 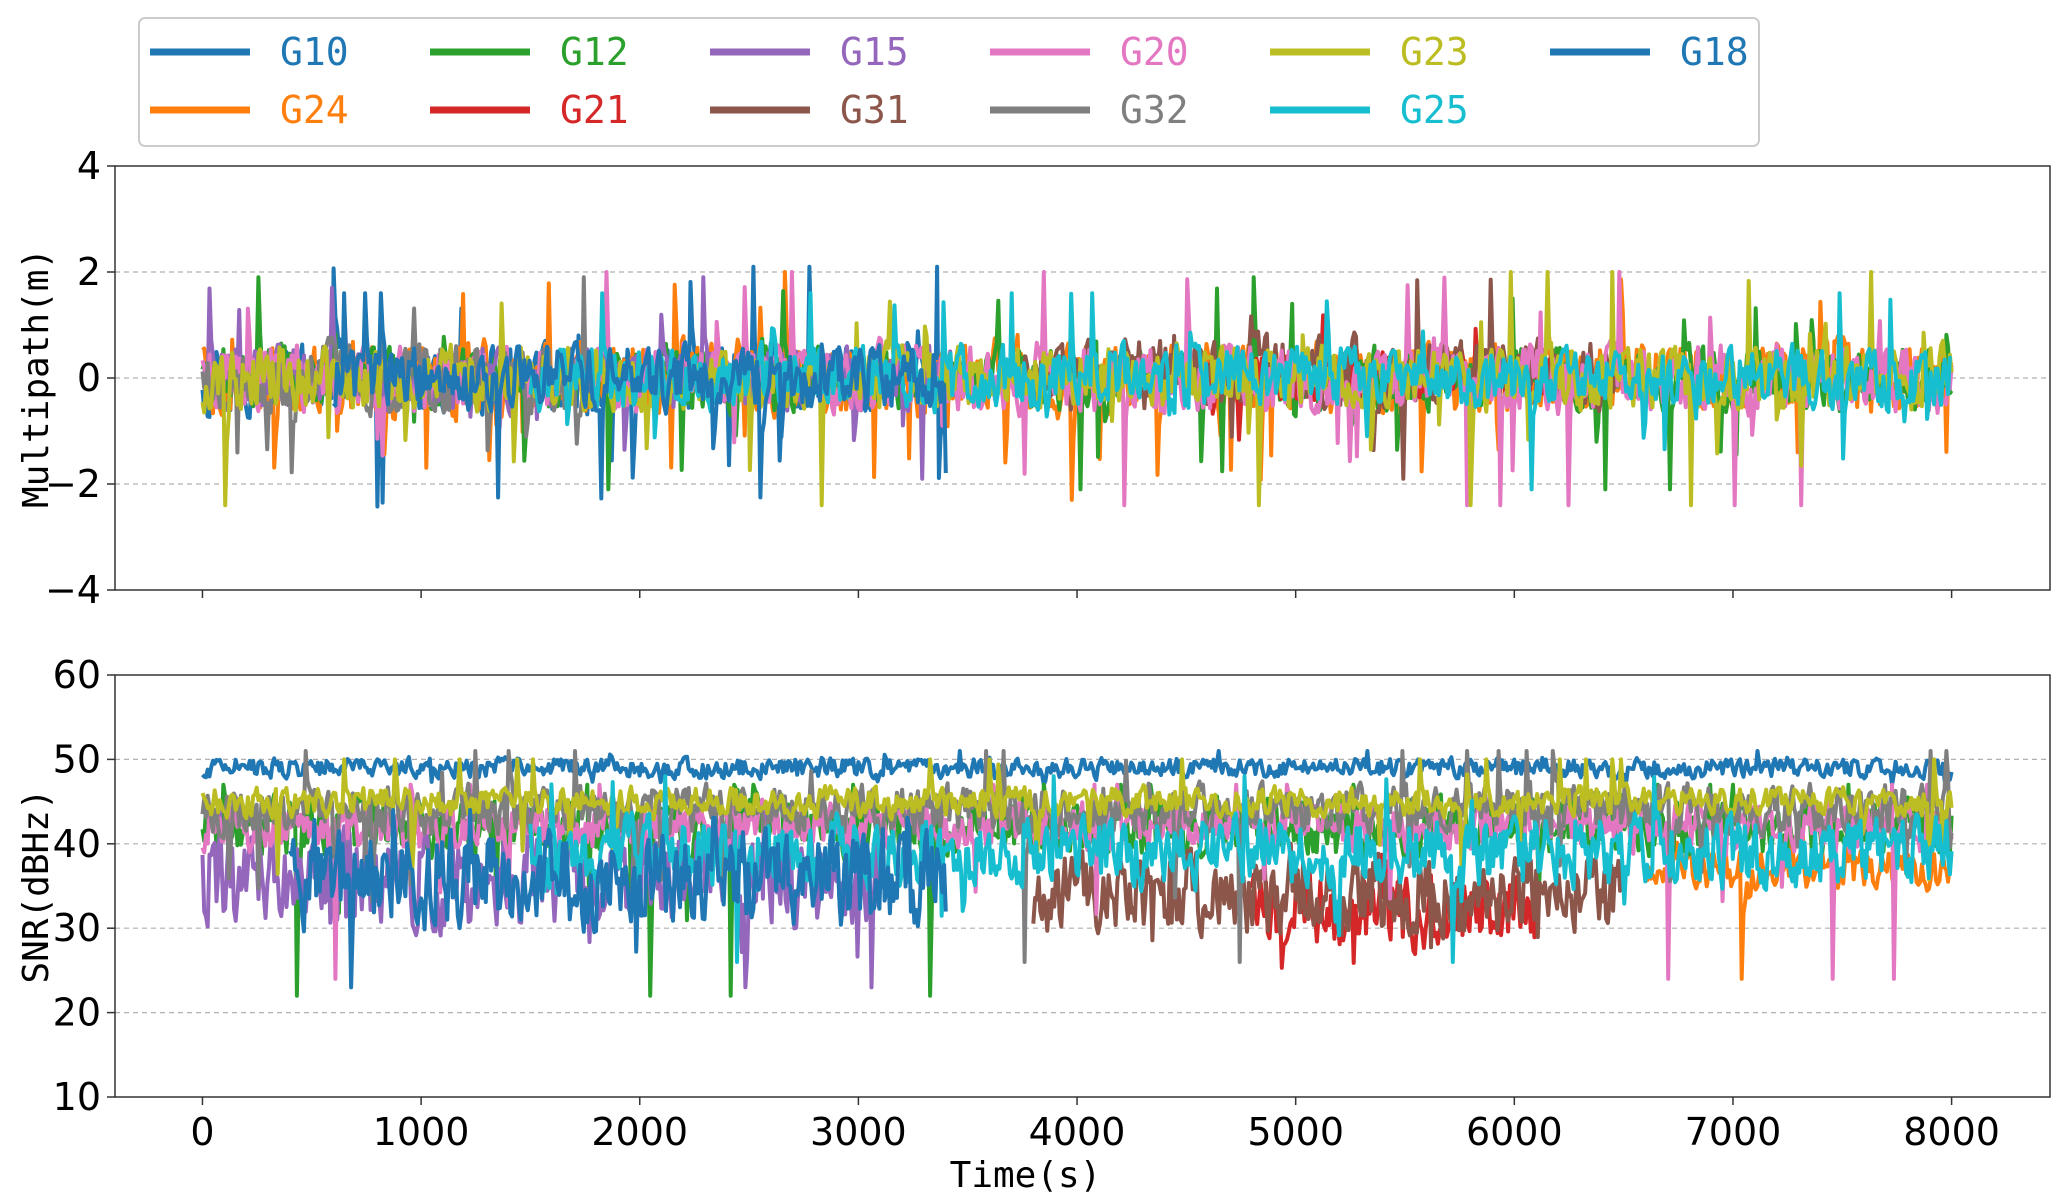 What do you see at coordinates (1434, 52) in the screenshot?
I see `legend-label: G23` at bounding box center [1434, 52].